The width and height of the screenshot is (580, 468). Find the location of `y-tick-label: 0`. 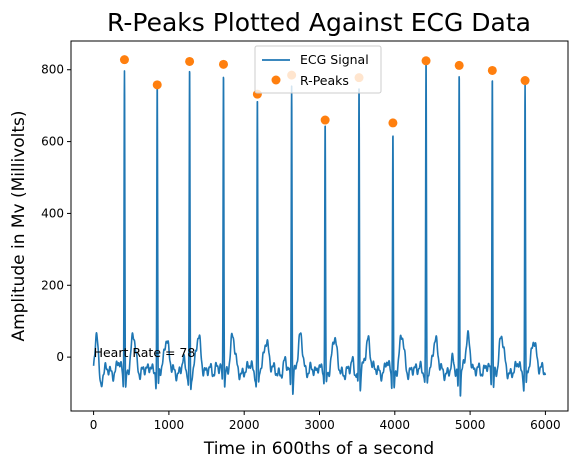

y-tick-label: 0 is located at coordinates (60, 357).